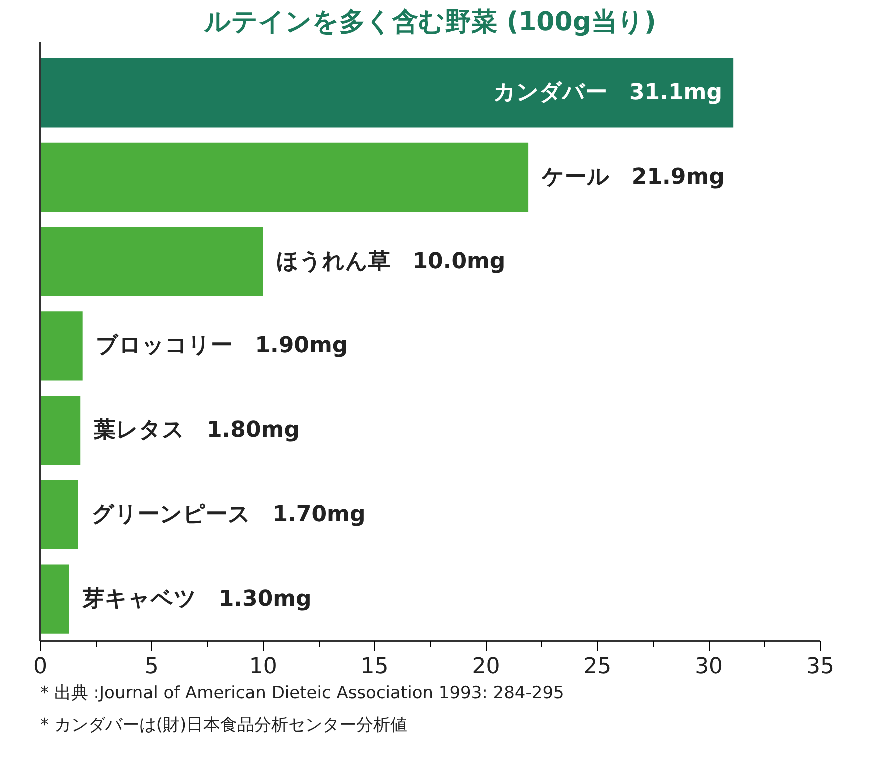 The width and height of the screenshot is (875, 760). Describe the element at coordinates (374, 667) in the screenshot. I see `x-tick-label: 15` at that location.